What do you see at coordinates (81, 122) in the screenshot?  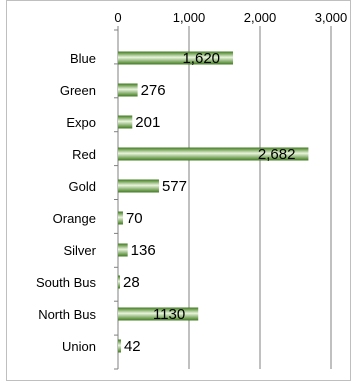 I see `category-label: Expo` at bounding box center [81, 122].